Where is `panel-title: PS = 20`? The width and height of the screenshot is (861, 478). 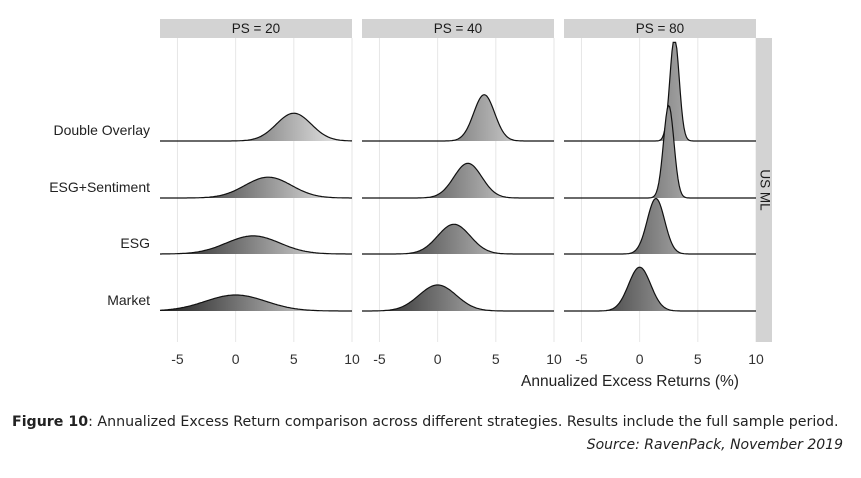
panel-title: PS = 20 is located at coordinates (256, 28).